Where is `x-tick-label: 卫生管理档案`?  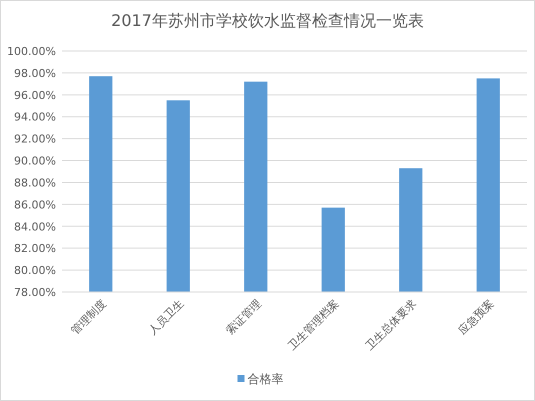 x-tick-label: 卫生管理档案 is located at coordinates (314, 324).